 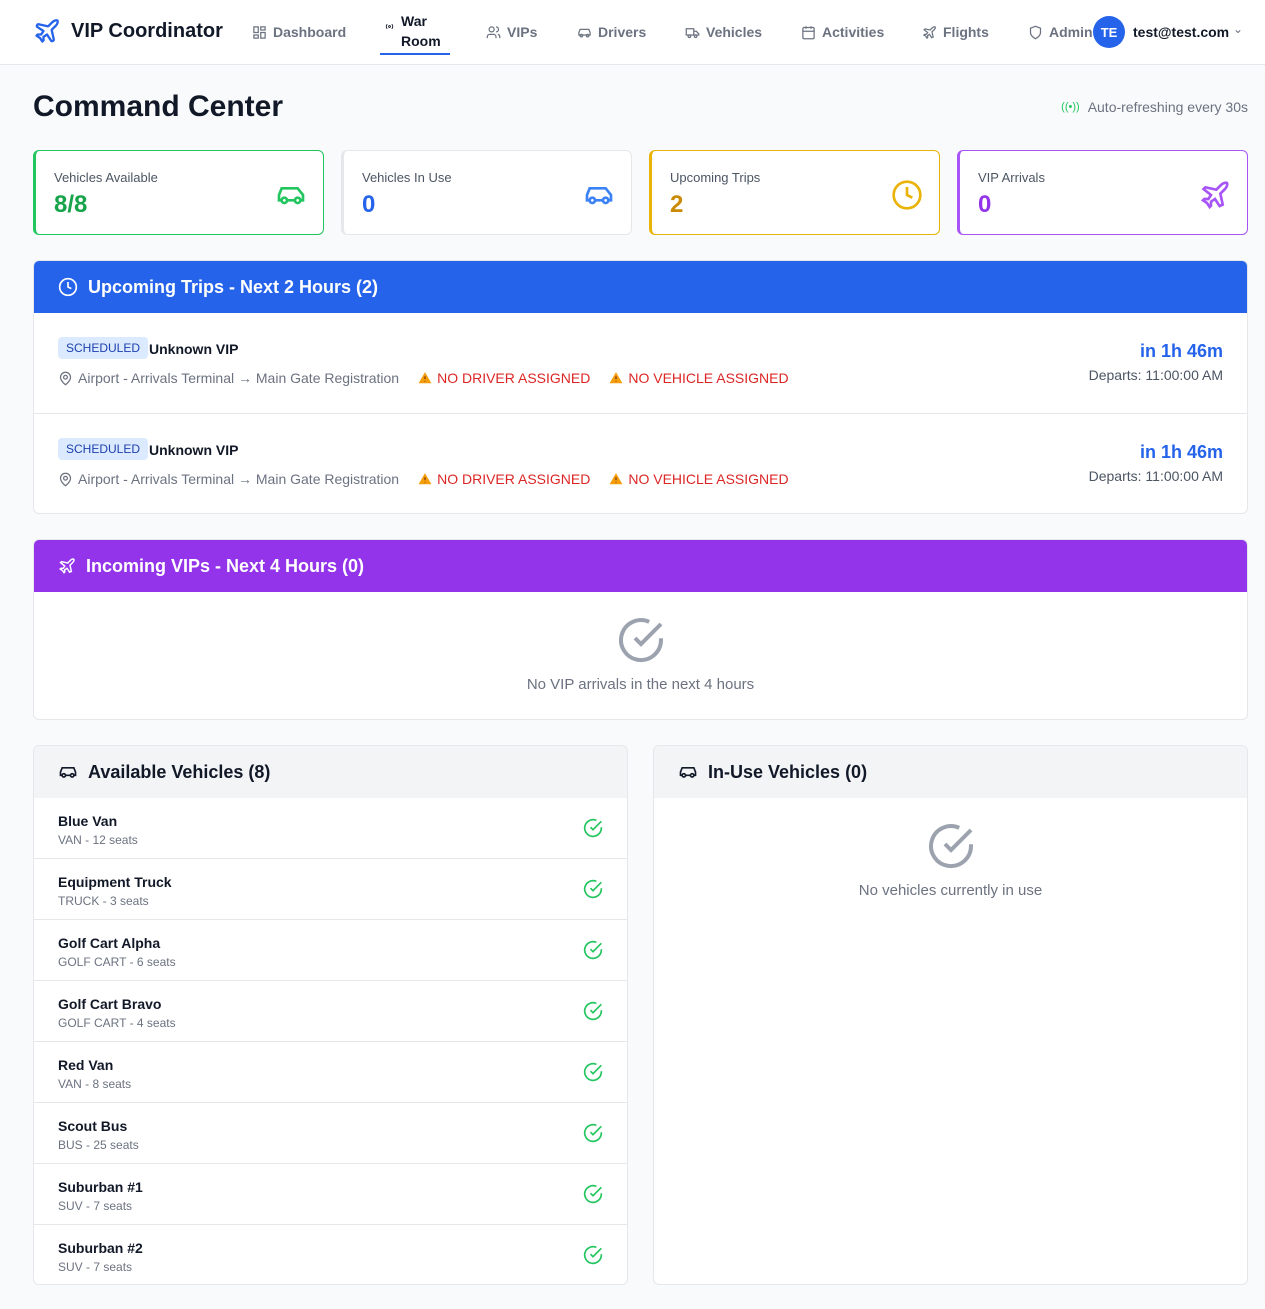 I want to click on vehicle-name: Red Van, so click(x=86, y=1065).